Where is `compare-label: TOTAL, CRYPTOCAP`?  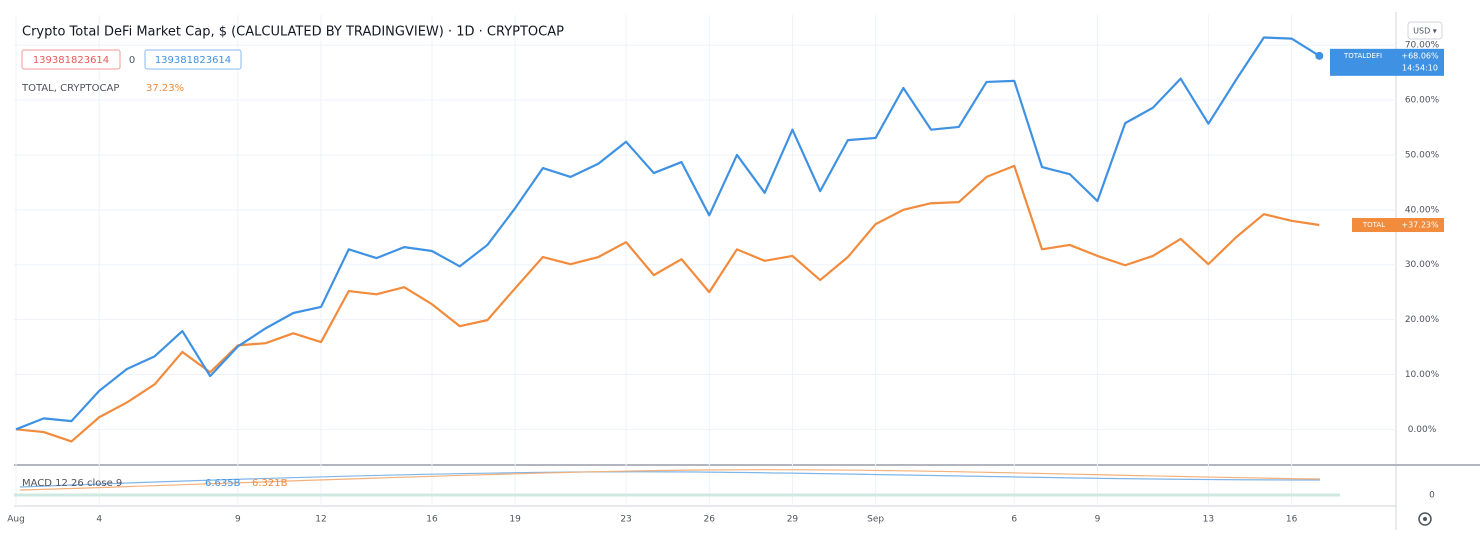 compare-label: TOTAL, CRYPTOCAP is located at coordinates (70, 88).